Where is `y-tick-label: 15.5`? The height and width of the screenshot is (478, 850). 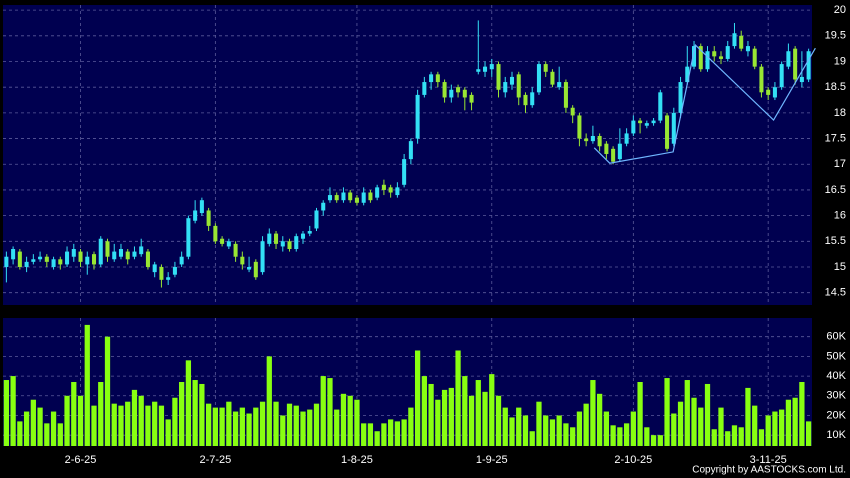
y-tick-label: 15.5 is located at coordinates (835, 241).